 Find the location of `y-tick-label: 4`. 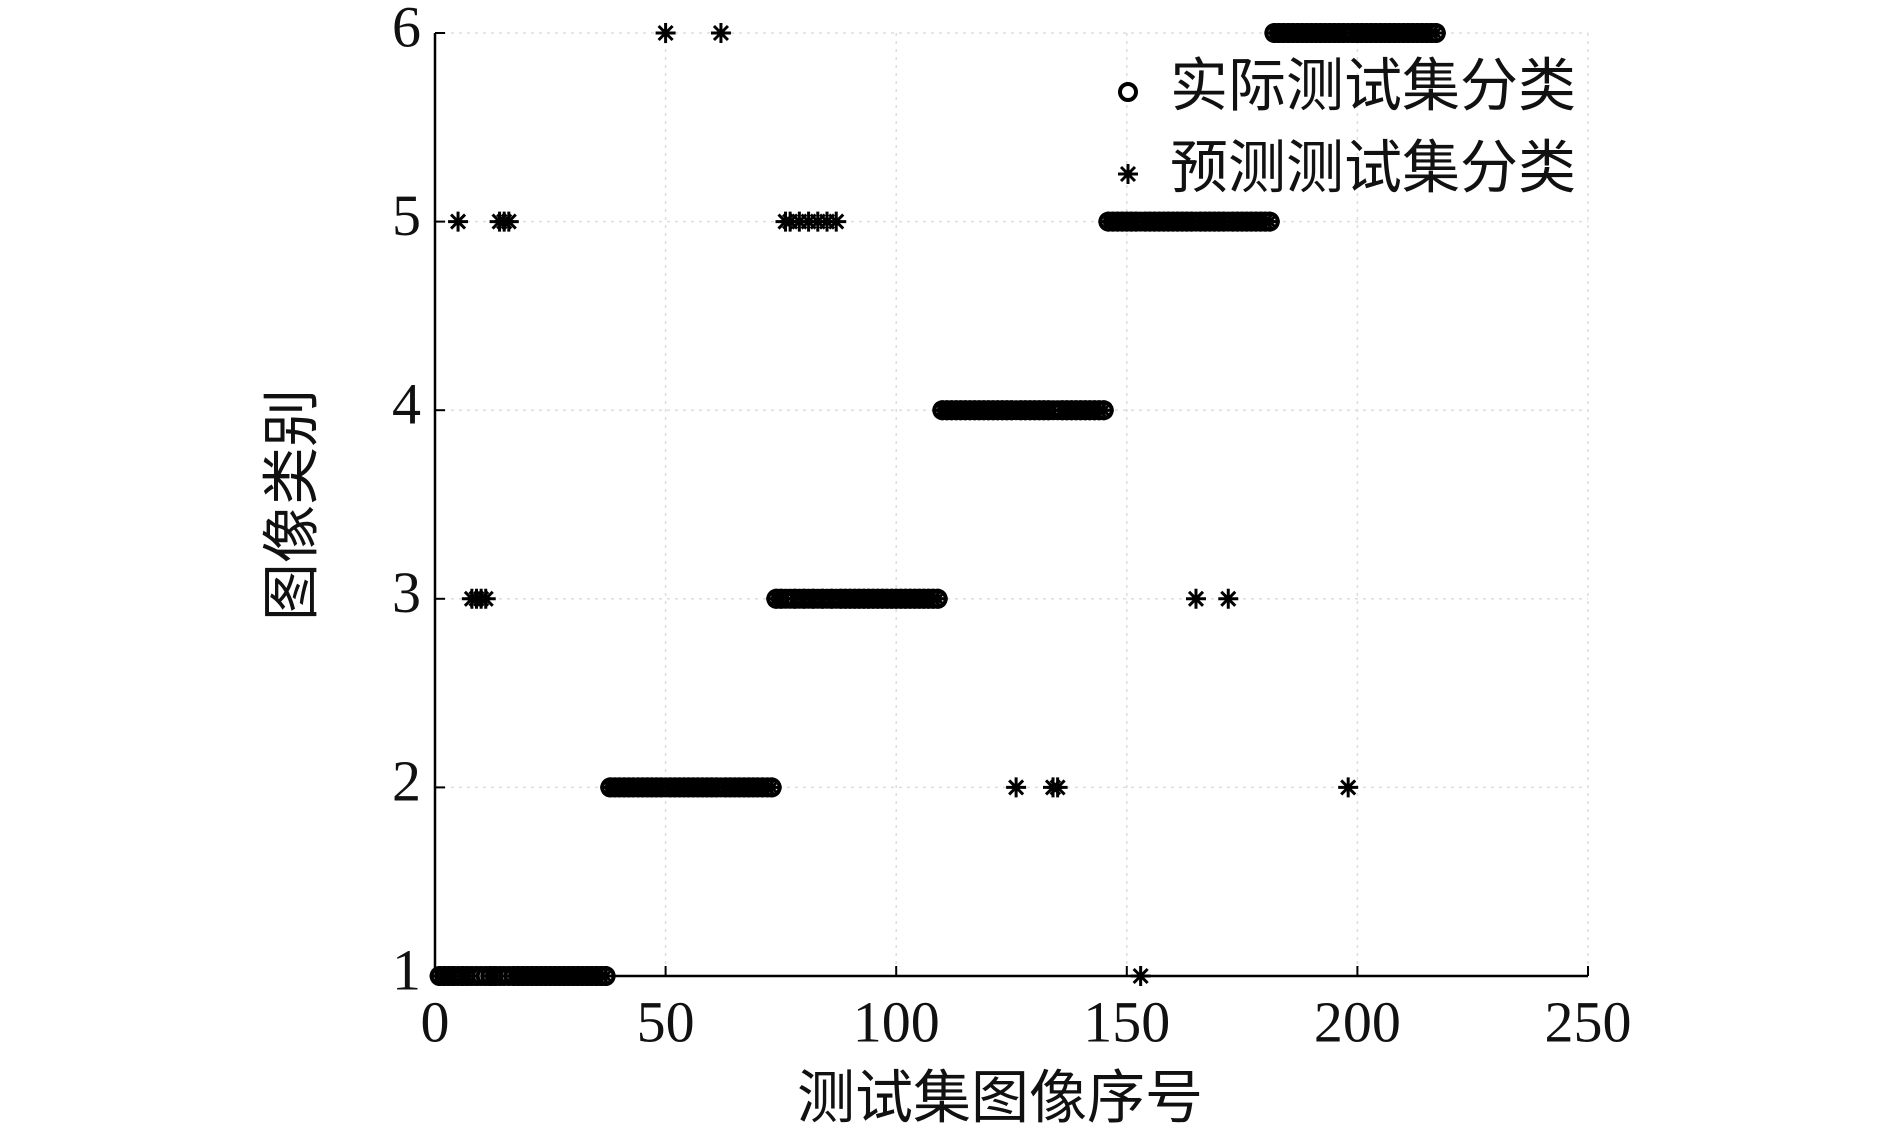

y-tick-label: 4 is located at coordinates (406, 404).